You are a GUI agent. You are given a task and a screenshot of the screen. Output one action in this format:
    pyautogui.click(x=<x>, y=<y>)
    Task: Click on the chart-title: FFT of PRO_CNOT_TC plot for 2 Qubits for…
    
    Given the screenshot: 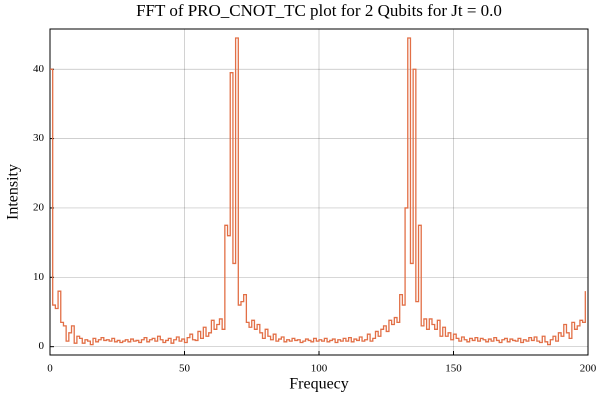 What is the action you would take?
    pyautogui.click(x=319, y=10)
    